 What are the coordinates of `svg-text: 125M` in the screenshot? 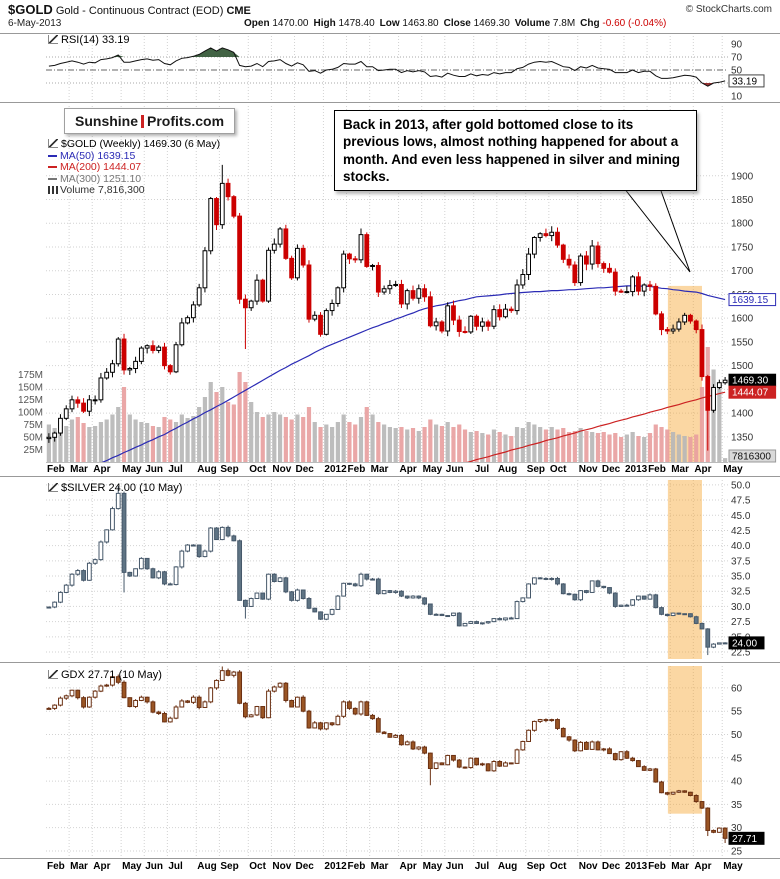 It's located at (30, 400).